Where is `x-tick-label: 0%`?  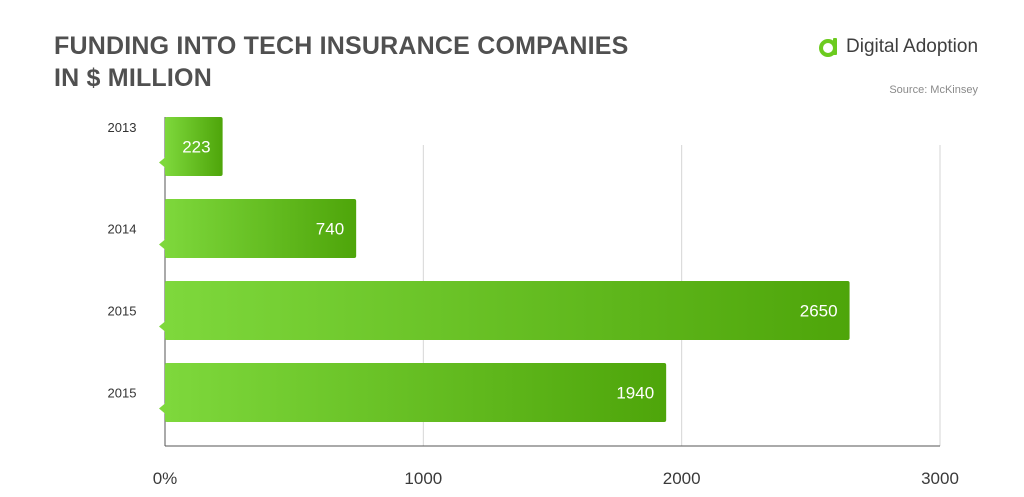
x-tick-label: 0% is located at coordinates (165, 478).